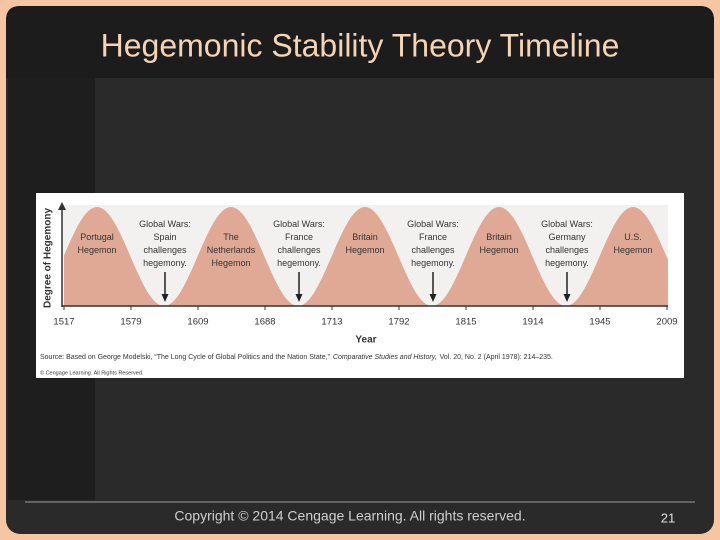  I want to click on y-axis-arrow, so click(62, 206).